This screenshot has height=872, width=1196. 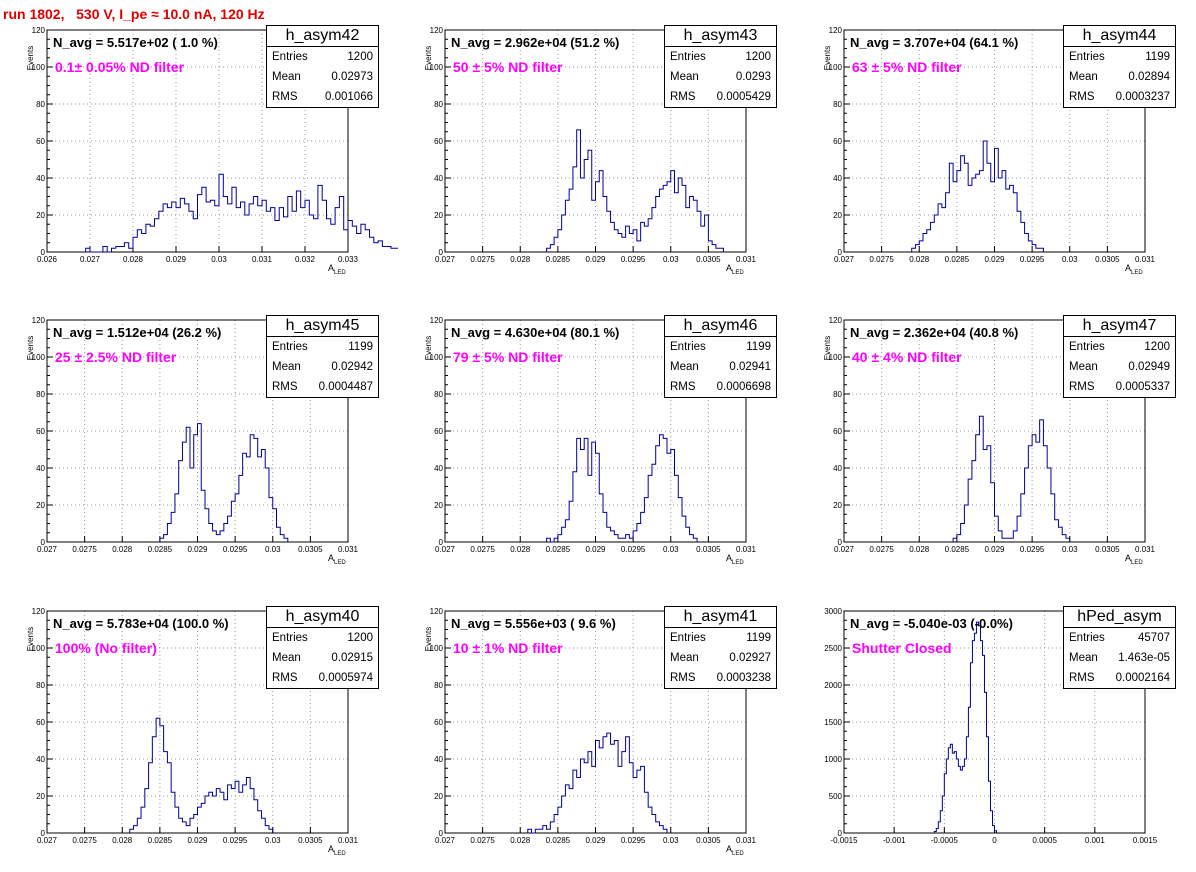 I want to click on x-tick-label: 0.032, so click(x=305, y=259).